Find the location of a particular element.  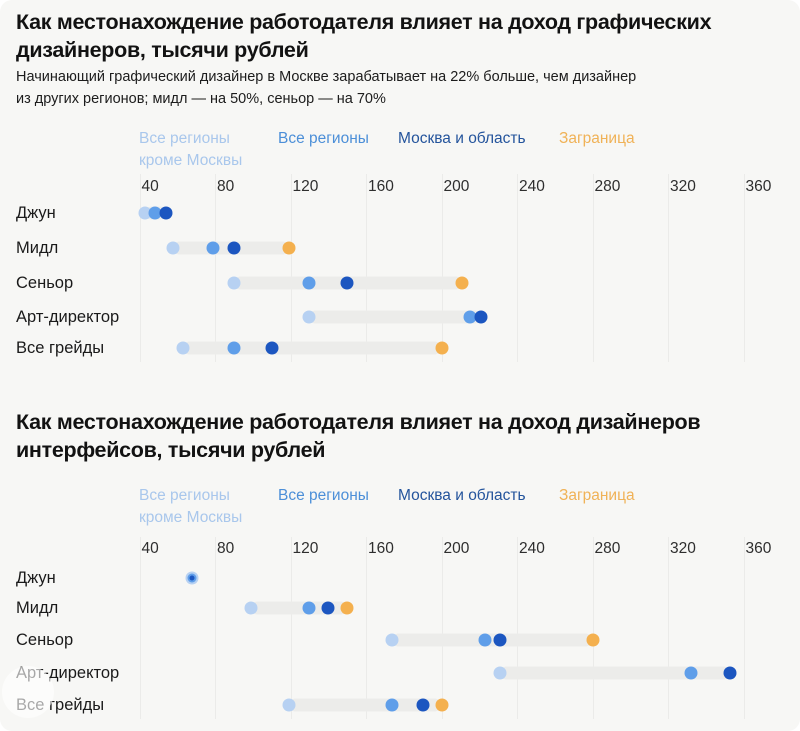

category-label-4: Арт-директор is located at coordinates (68, 317).